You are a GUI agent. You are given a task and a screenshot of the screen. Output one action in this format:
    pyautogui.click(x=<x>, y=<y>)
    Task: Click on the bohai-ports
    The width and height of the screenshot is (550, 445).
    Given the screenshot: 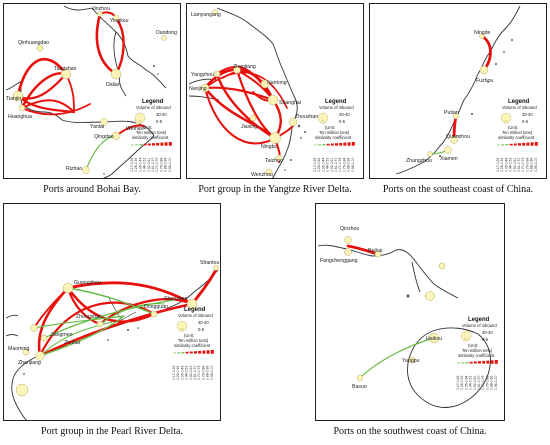 What is the action you would take?
    pyautogui.click(x=89, y=92)
    